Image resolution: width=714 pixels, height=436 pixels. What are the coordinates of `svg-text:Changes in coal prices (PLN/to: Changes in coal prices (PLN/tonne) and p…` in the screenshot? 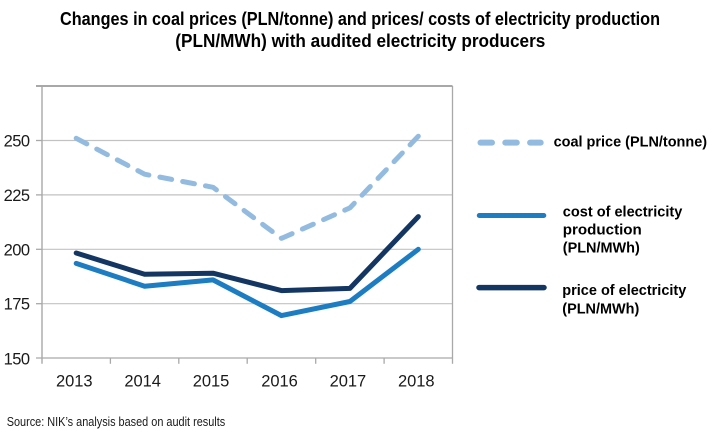 It's located at (360, 19).